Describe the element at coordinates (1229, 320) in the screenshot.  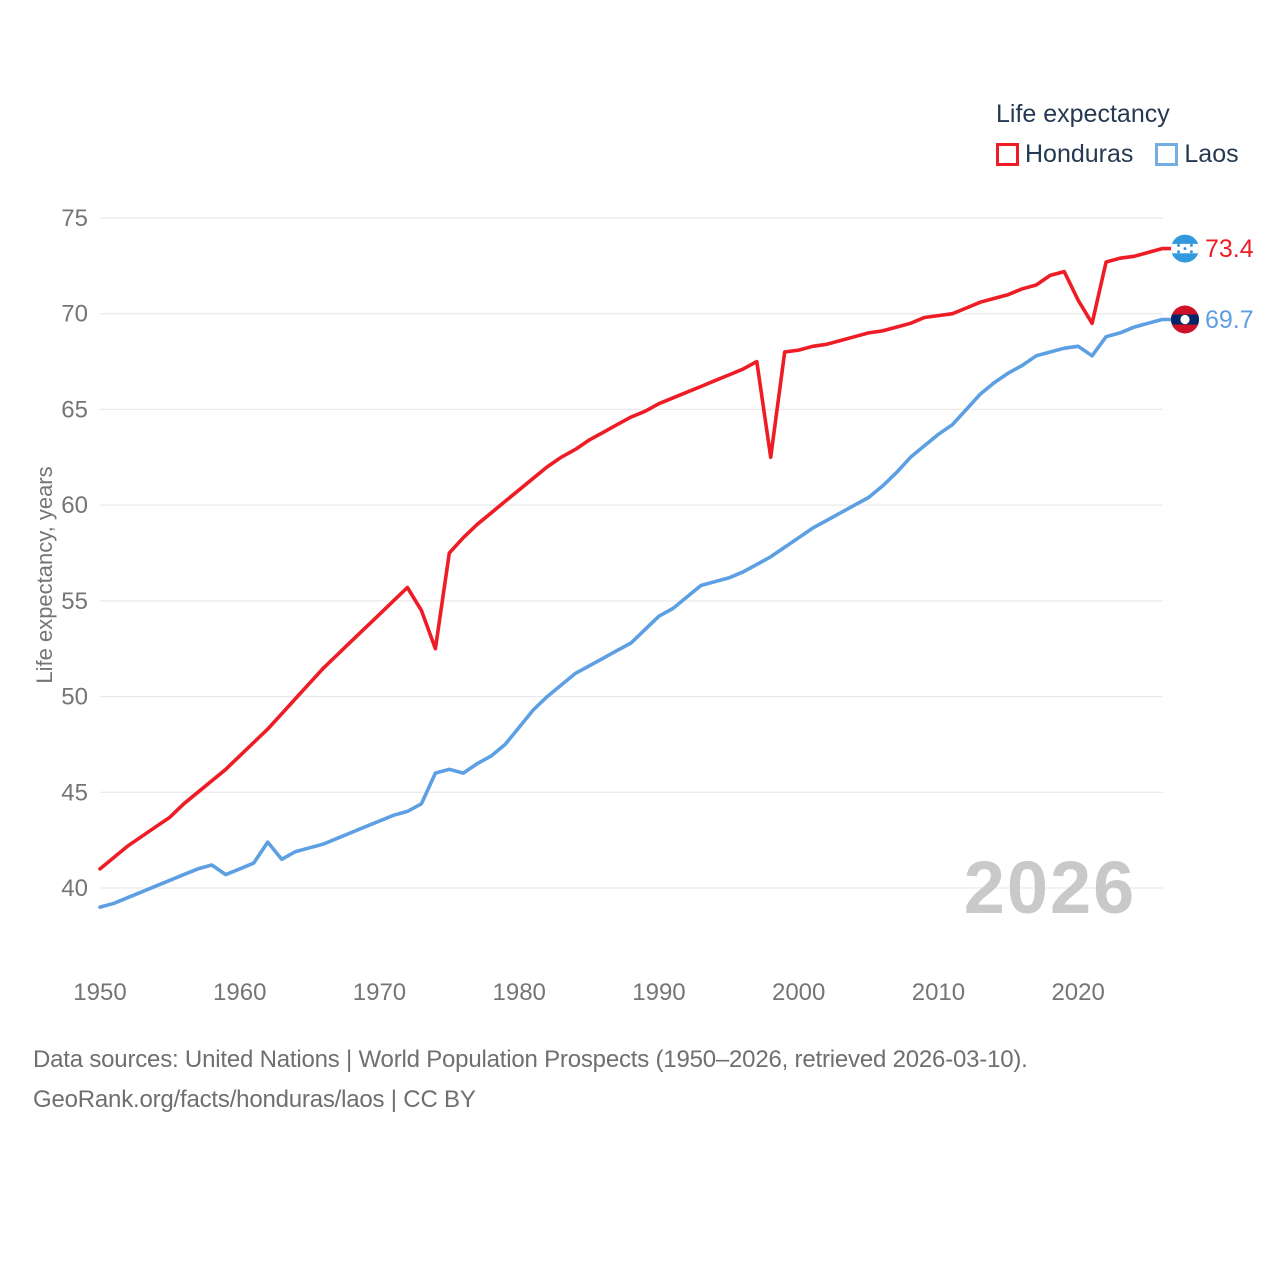
I see `laos-end-value: 69.7` at that location.